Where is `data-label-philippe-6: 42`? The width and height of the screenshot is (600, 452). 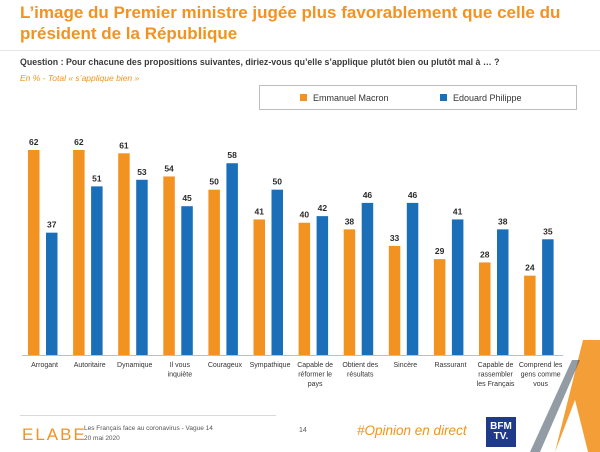 data-label-philippe-6: 42 is located at coordinates (323, 208).